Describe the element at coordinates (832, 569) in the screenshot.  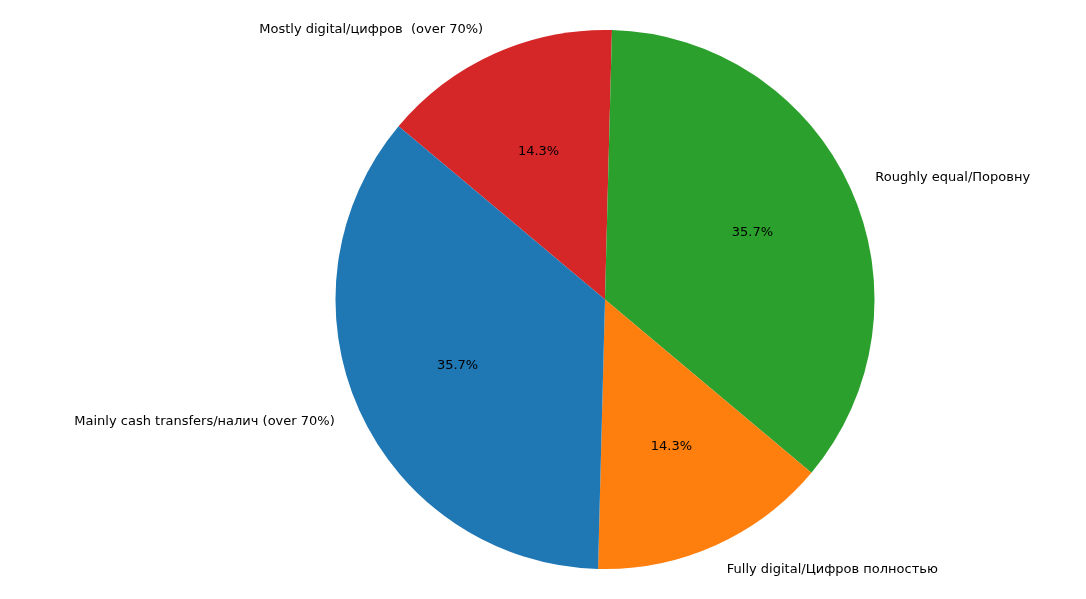
I see `slice-label: Fully digital/Цифров полностью` at that location.